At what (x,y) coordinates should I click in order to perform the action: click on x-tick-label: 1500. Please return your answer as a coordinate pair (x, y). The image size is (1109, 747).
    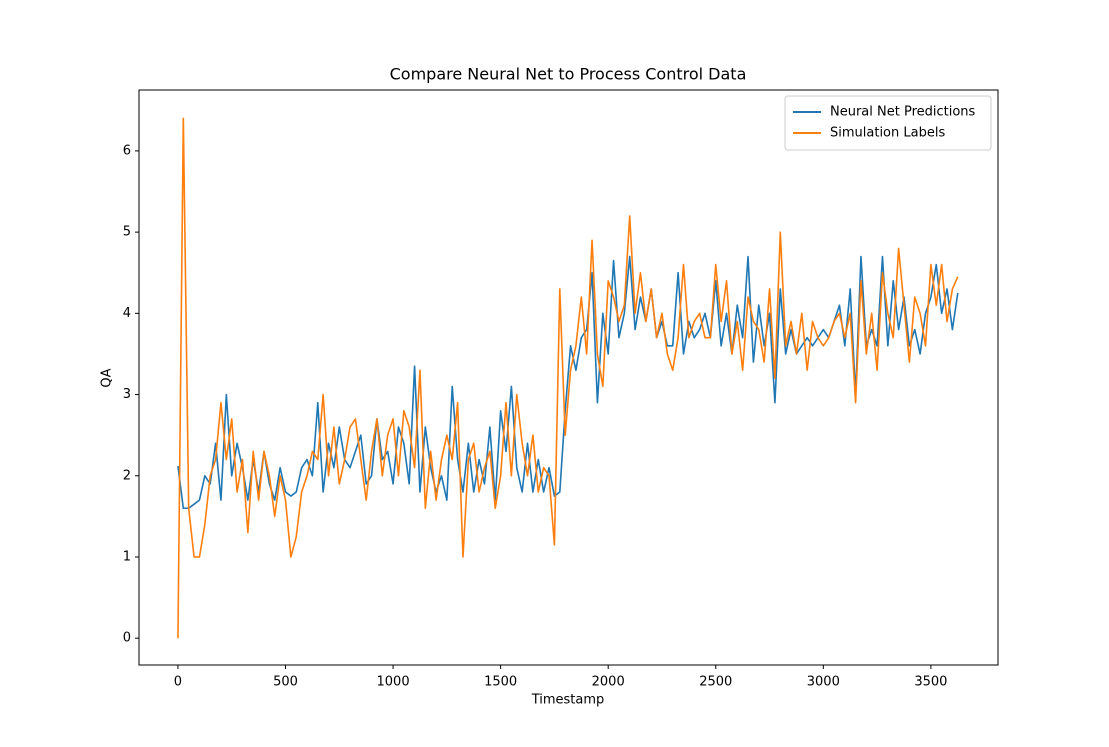
    Looking at the image, I should click on (500, 682).